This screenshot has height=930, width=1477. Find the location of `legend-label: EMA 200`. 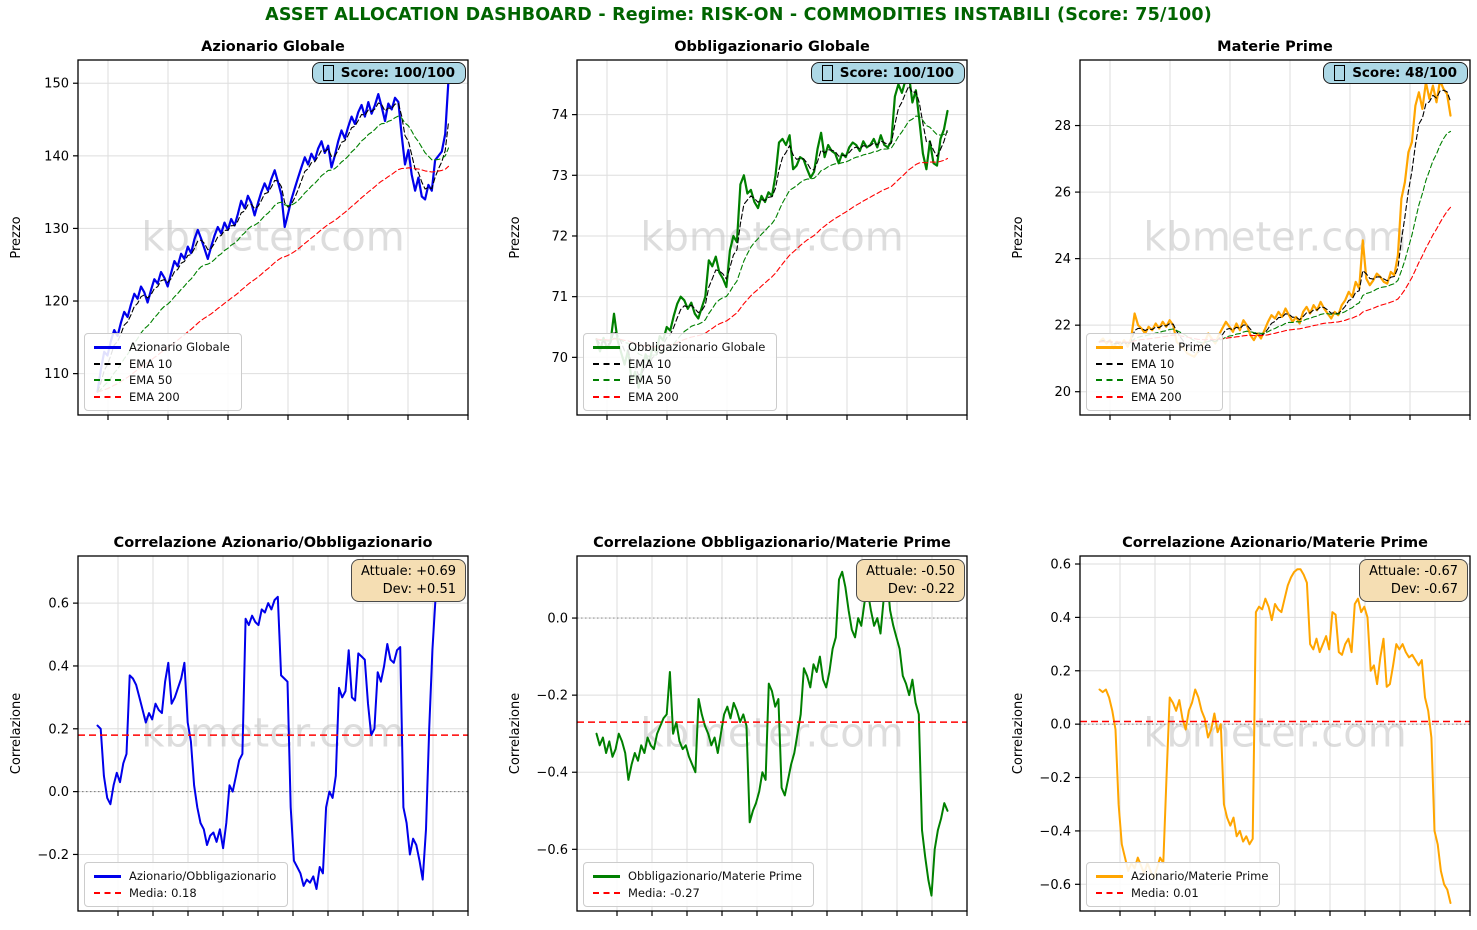

legend-label: EMA 200 is located at coordinates (1156, 396).